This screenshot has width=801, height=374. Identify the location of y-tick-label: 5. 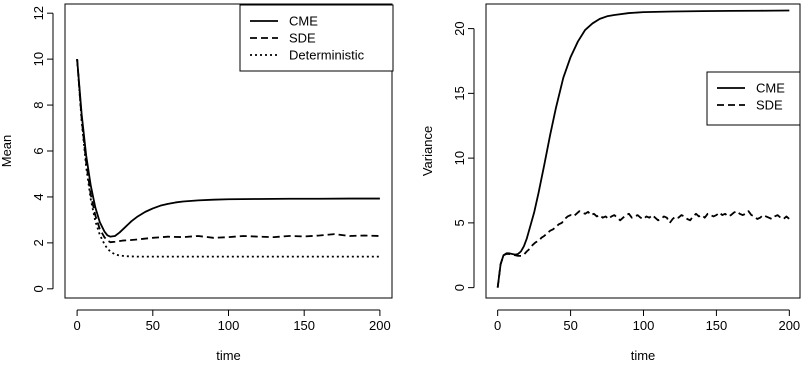
(459, 222).